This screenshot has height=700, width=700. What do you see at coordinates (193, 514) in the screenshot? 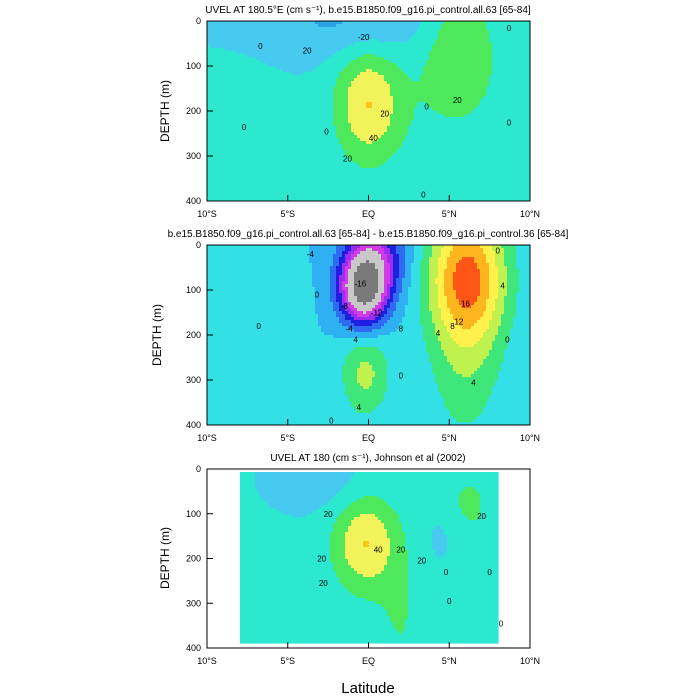
I see `y-tick-label: 100` at bounding box center [193, 514].